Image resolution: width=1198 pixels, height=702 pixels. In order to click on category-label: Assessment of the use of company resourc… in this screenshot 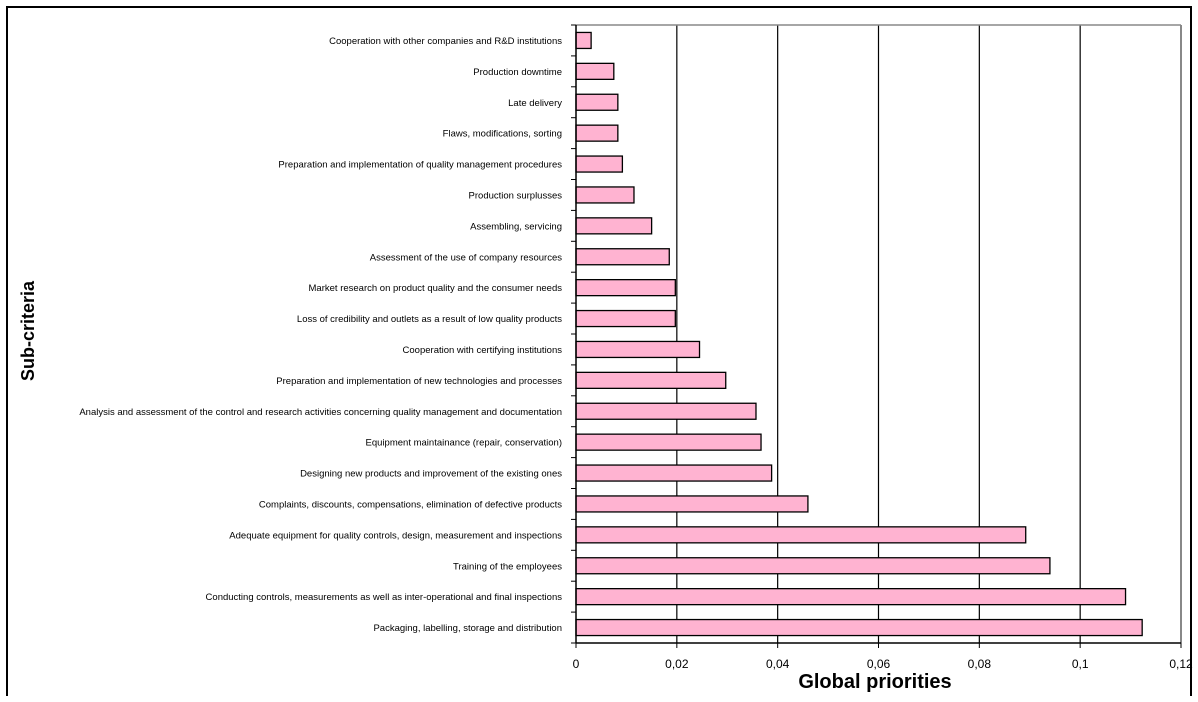, I will do `click(466, 257)`.